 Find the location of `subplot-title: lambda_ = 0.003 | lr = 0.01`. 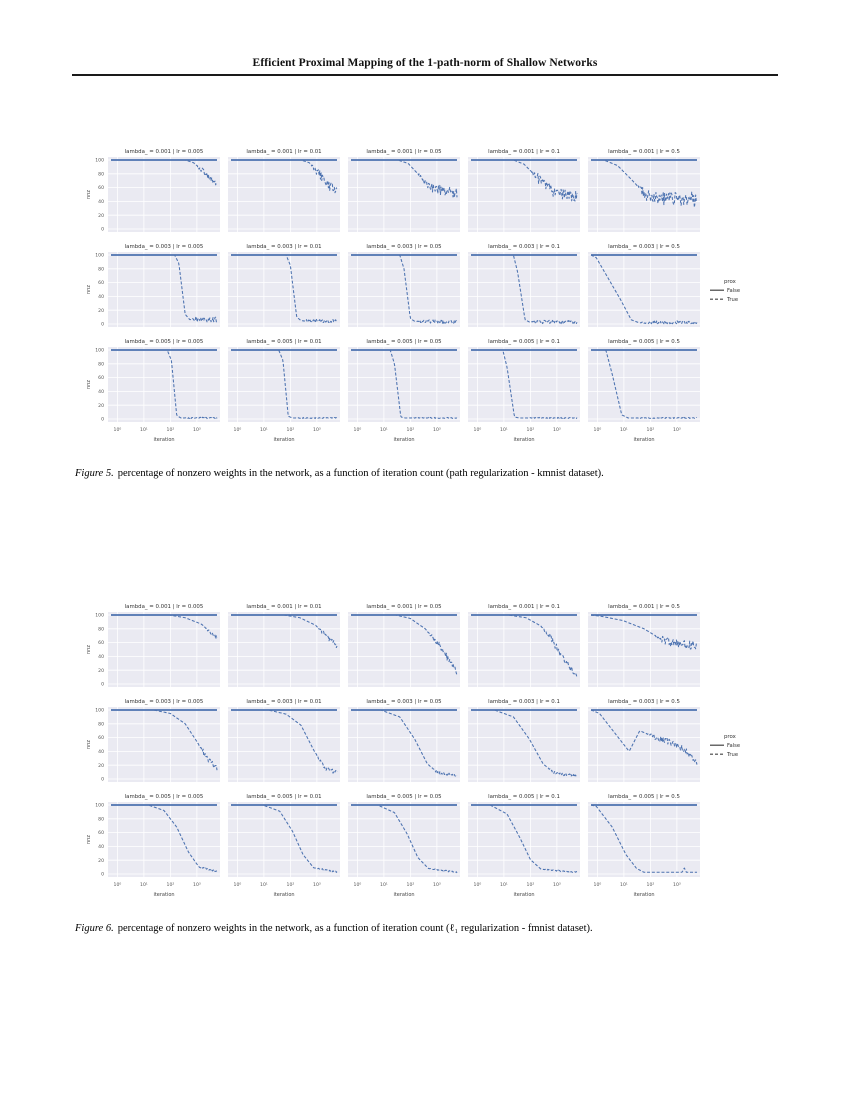

subplot-title: lambda_ = 0.003 | lr = 0.01 is located at coordinates (283, 702).